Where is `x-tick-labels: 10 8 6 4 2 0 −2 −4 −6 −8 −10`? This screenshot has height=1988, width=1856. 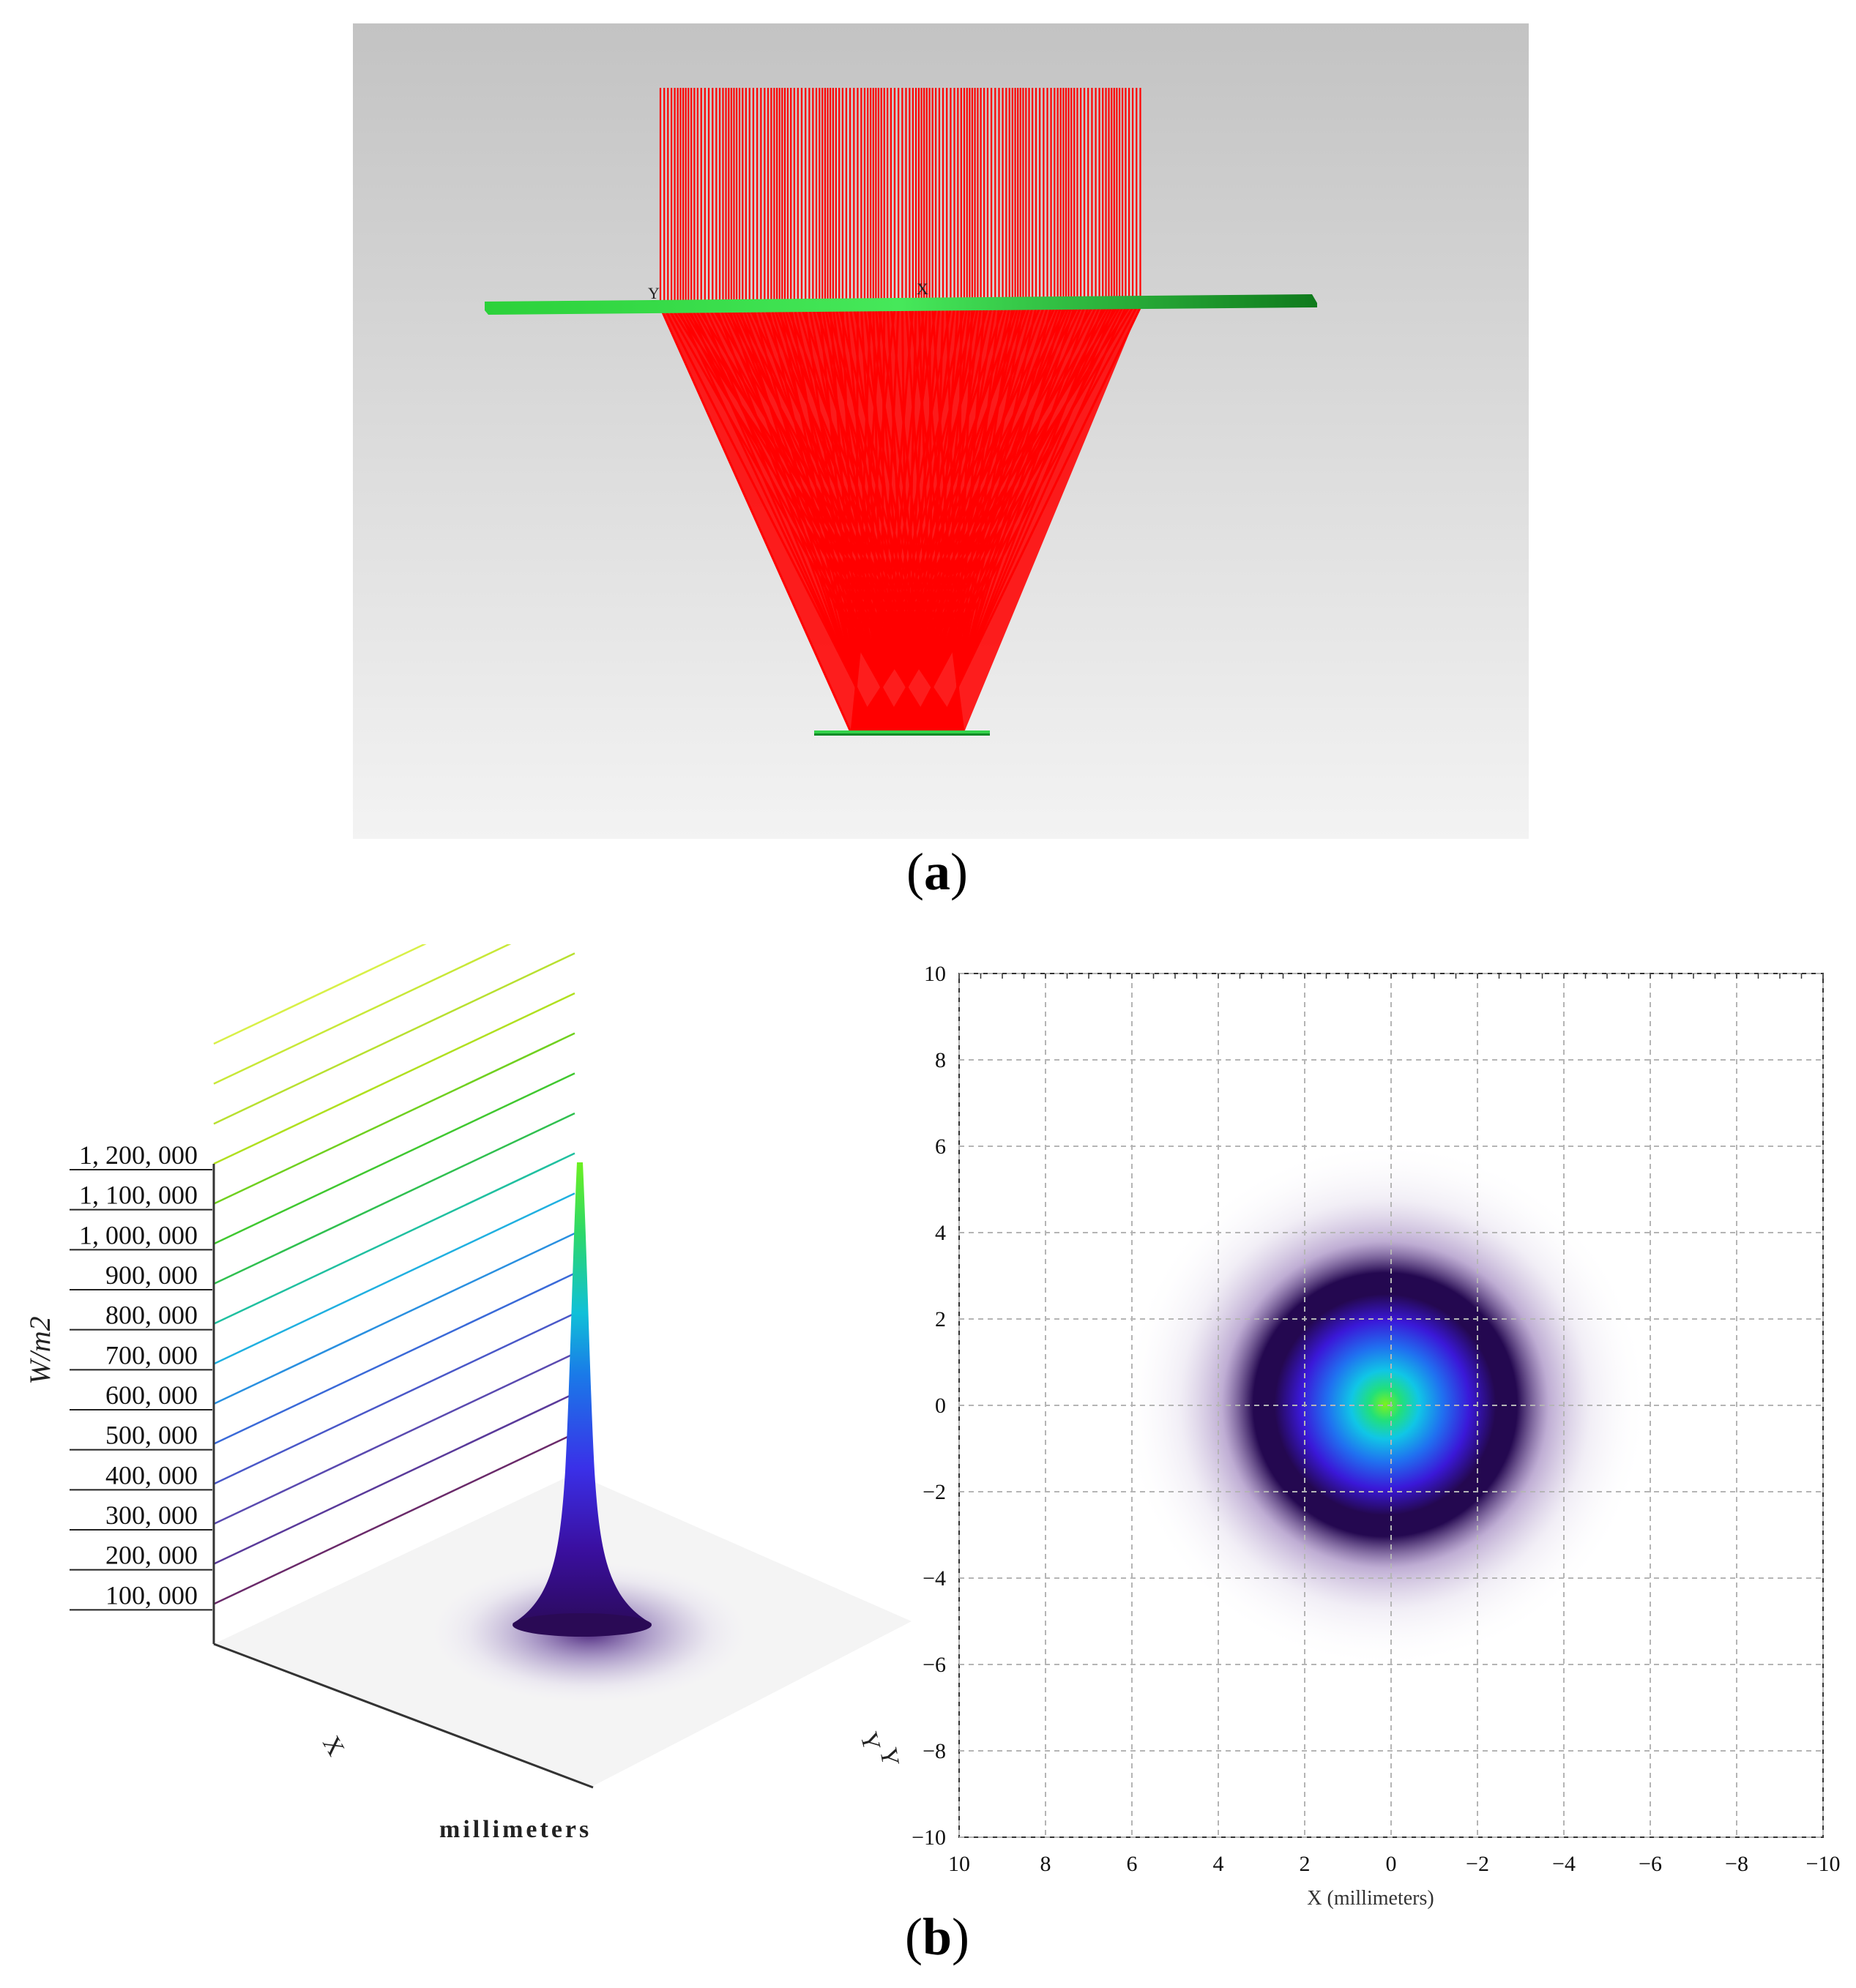 x-tick-labels: 10 8 6 4 2 0 −2 −4 −6 −8 −10 is located at coordinates (1394, 1864).